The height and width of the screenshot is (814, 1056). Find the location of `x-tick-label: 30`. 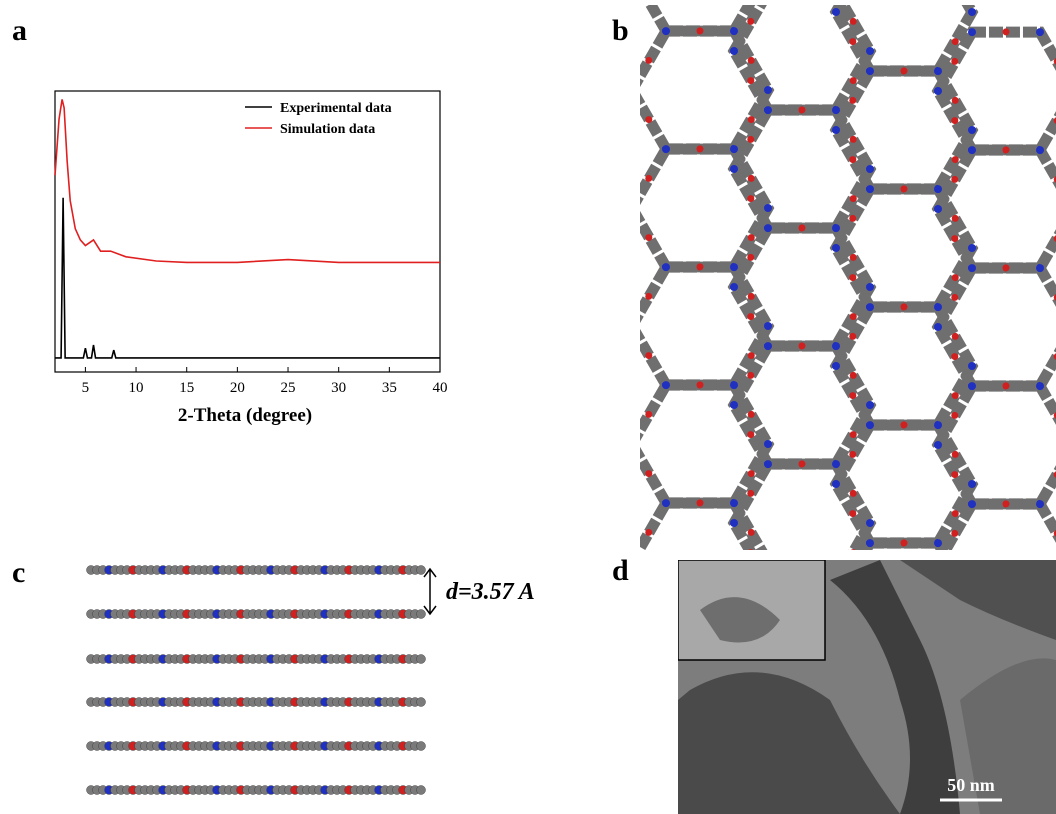

x-tick-label: 30 is located at coordinates (338, 388).